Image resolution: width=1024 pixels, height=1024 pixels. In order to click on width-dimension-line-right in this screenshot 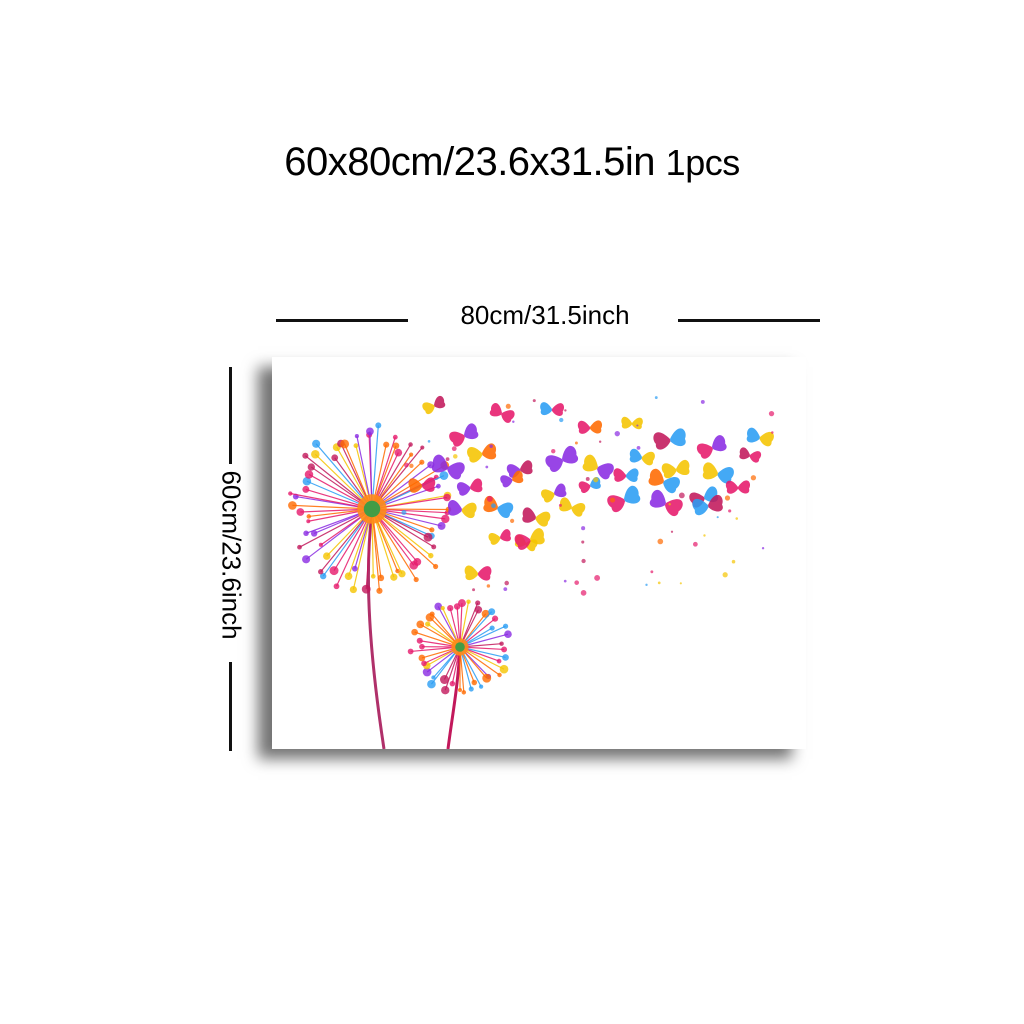, I will do `click(749, 320)`.